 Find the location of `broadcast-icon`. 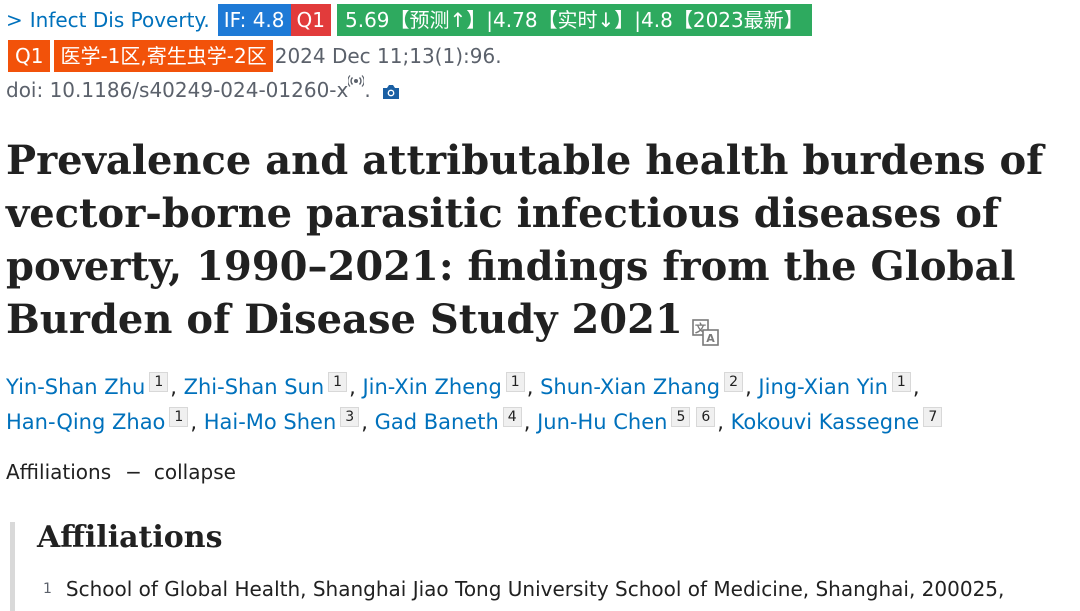

broadcast-icon is located at coordinates (356, 82).